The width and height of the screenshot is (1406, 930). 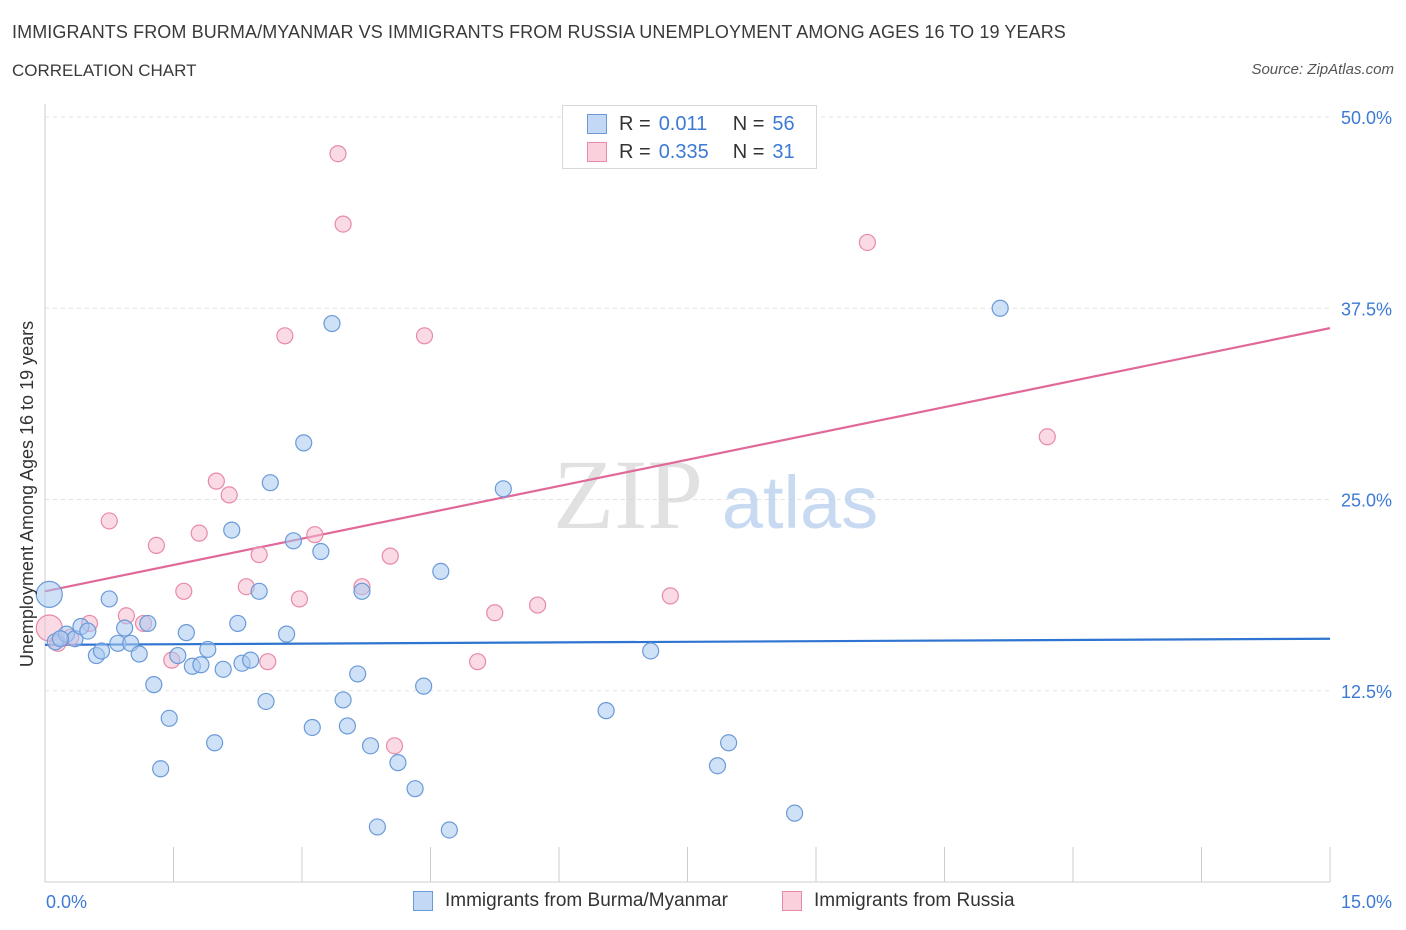 I want to click on y-tick-label: 12.5%, so click(x=1366, y=692).